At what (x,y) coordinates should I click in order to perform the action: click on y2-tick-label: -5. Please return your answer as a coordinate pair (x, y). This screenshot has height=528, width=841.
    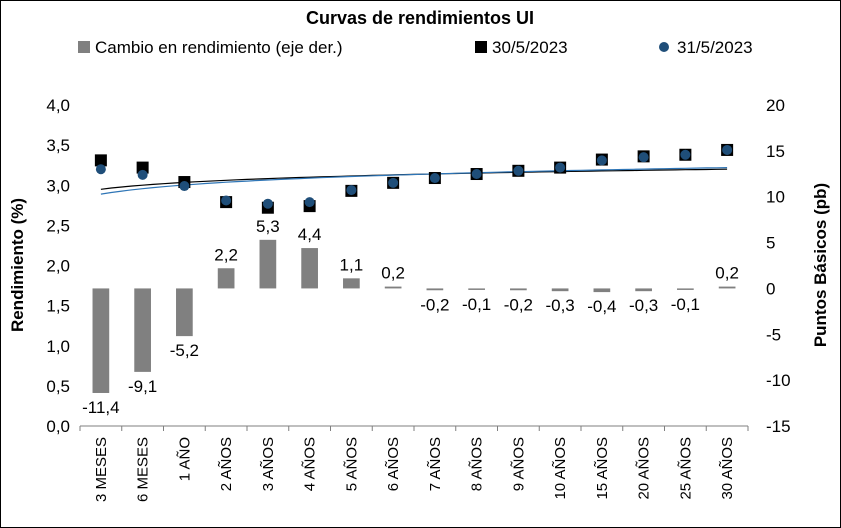
    Looking at the image, I should click on (773, 334).